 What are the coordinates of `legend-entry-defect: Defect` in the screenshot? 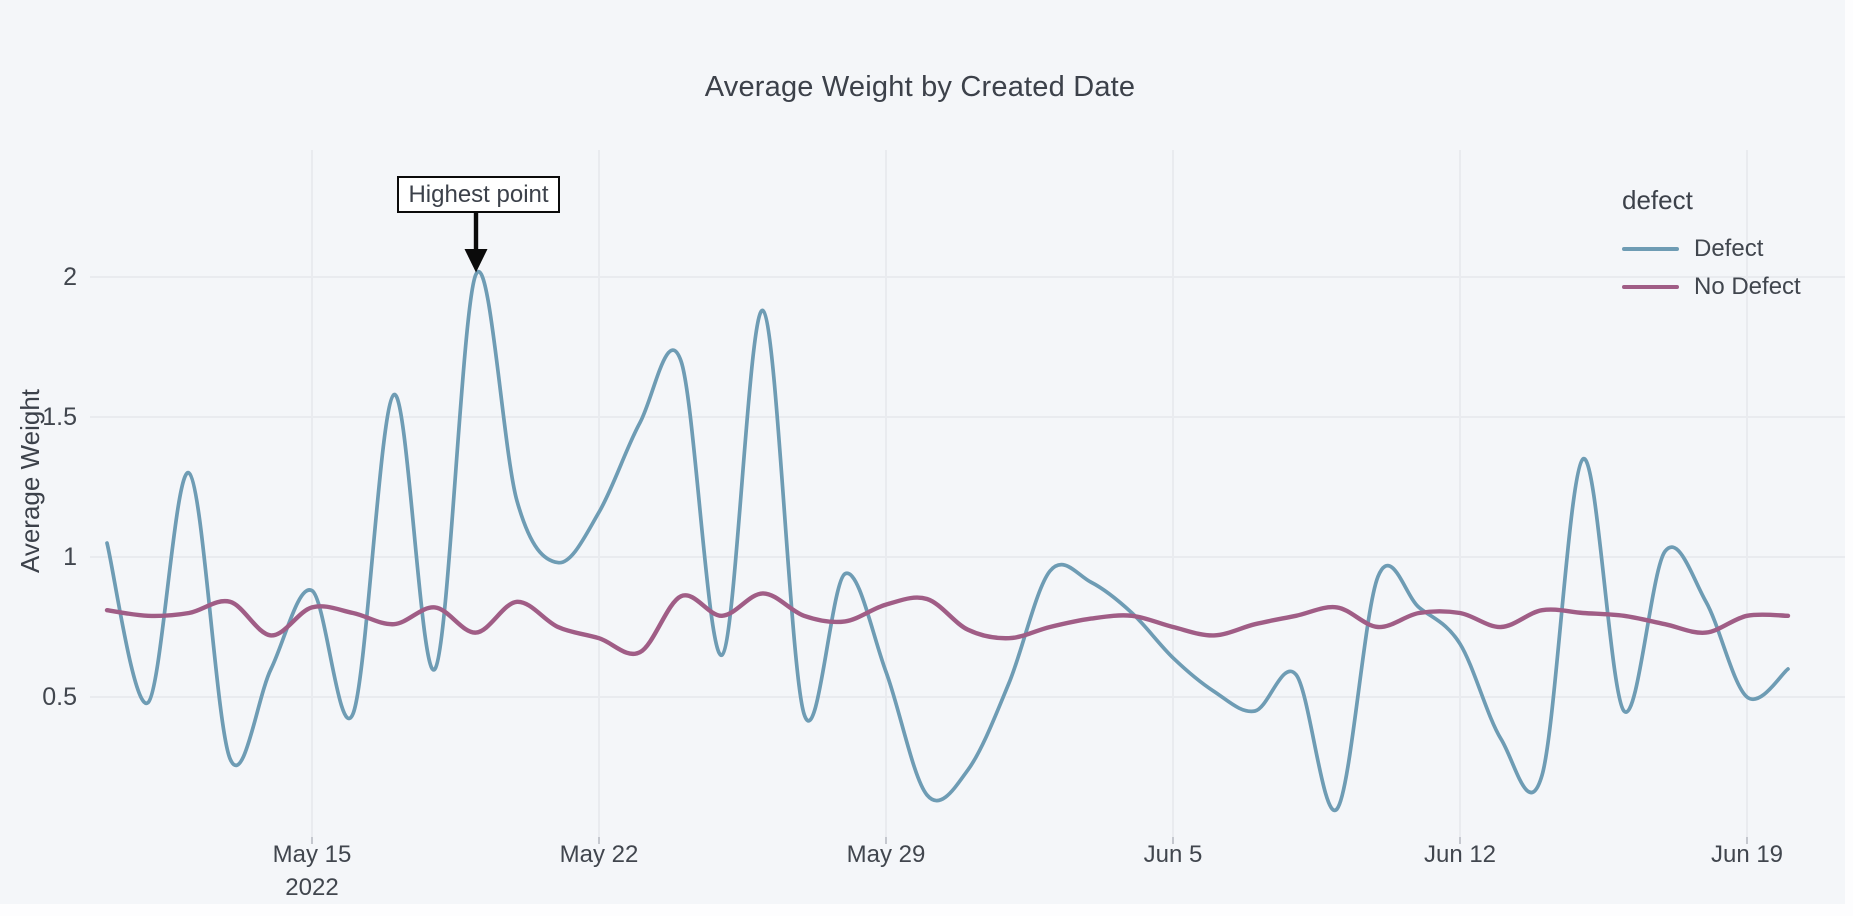 It's located at (1711, 249).